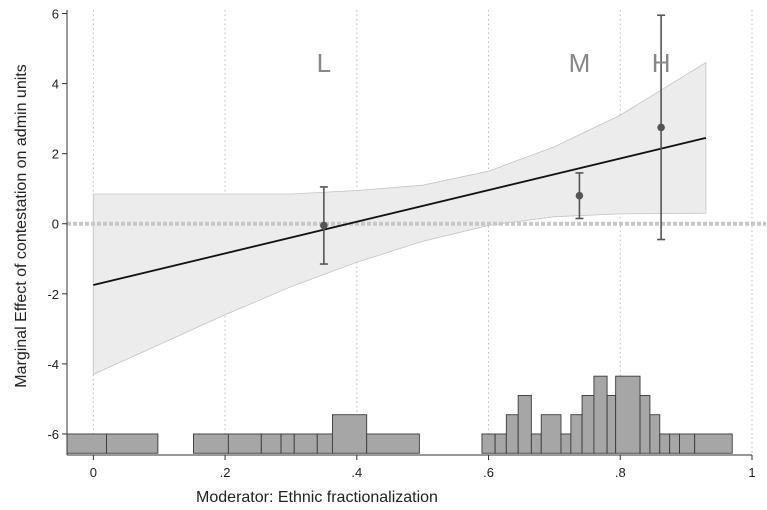  I want to click on x-tick-label: .4, so click(356, 472).